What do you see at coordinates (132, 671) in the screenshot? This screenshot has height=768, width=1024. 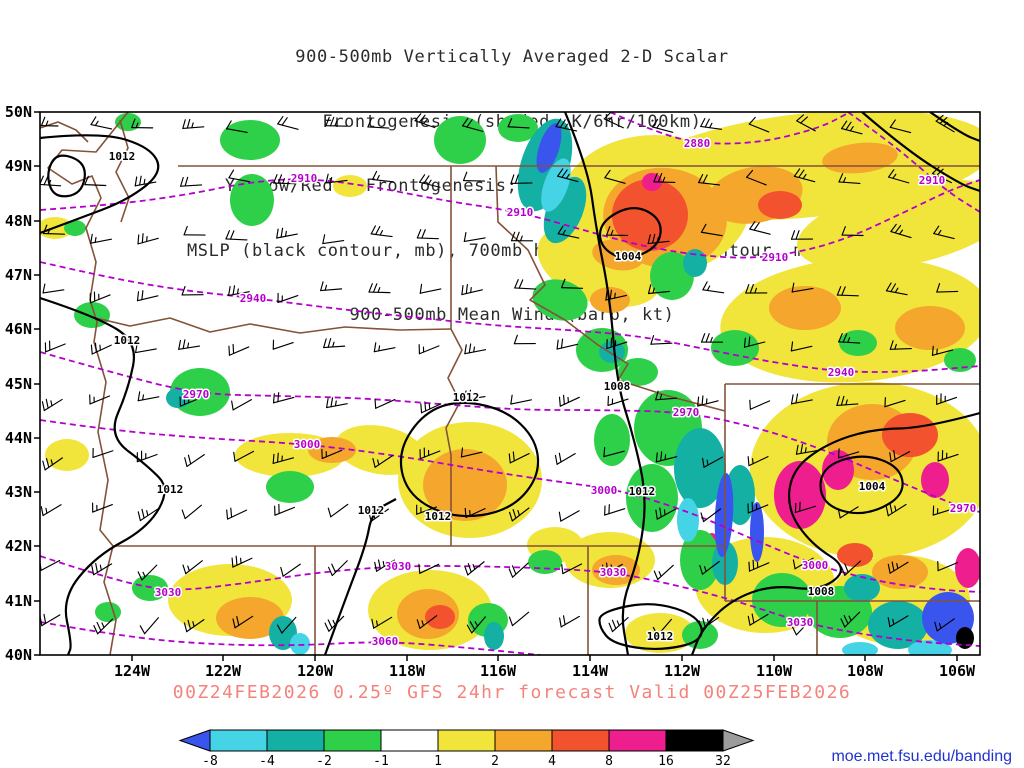 I see `lon-tick-label: 124W` at bounding box center [132, 671].